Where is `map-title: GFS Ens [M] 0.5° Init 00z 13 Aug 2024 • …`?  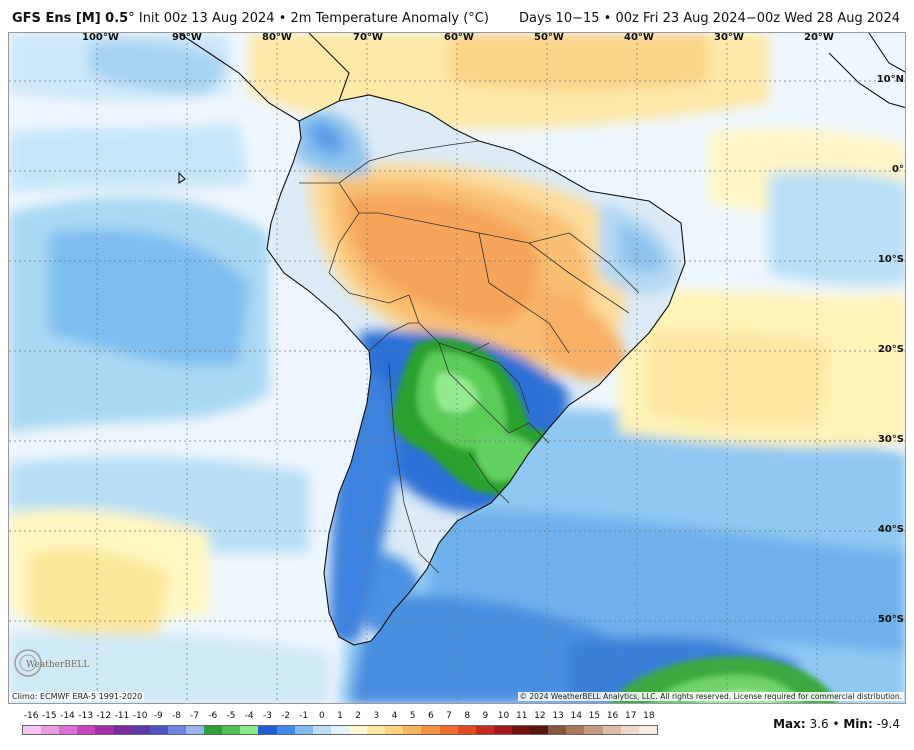 map-title: GFS Ens [M] 0.5° Init 00z 13 Aug 2024 • … is located at coordinates (250, 18).